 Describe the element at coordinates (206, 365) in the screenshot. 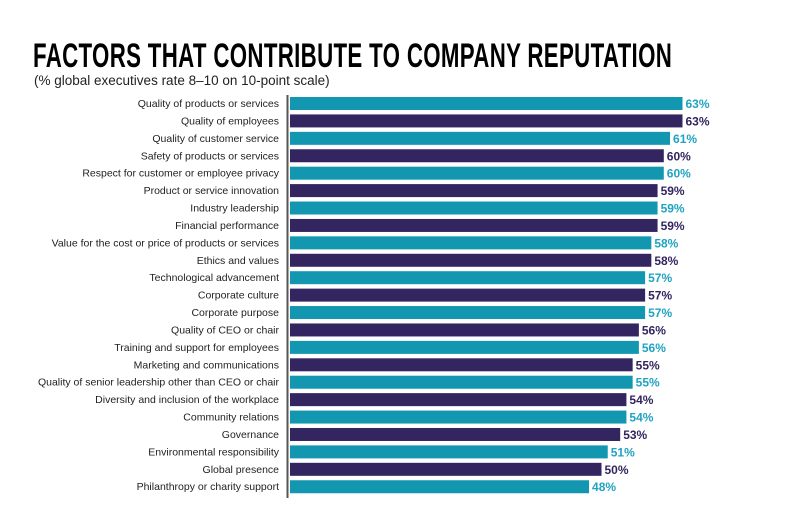

I see `category-label: Marketing and communications` at that location.